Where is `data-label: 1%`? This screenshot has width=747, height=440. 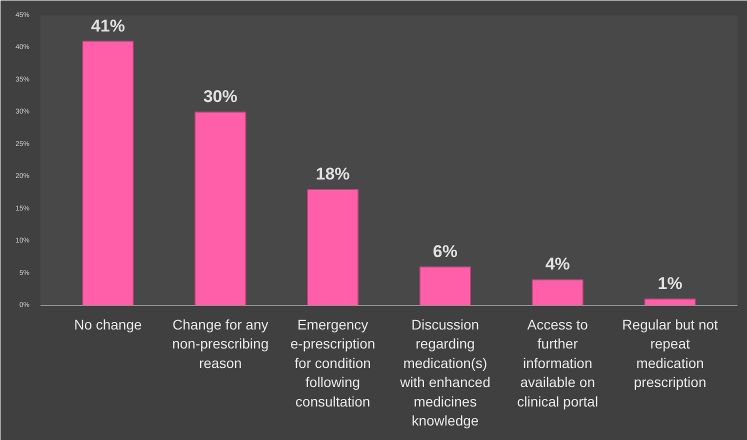 data-label: 1% is located at coordinates (670, 284).